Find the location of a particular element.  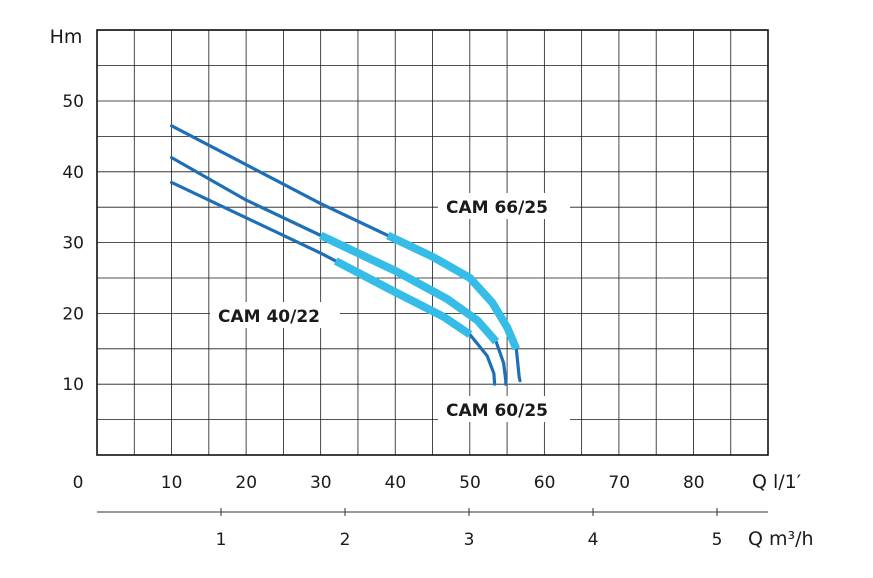

x-tick-label: 20 is located at coordinates (246, 483).